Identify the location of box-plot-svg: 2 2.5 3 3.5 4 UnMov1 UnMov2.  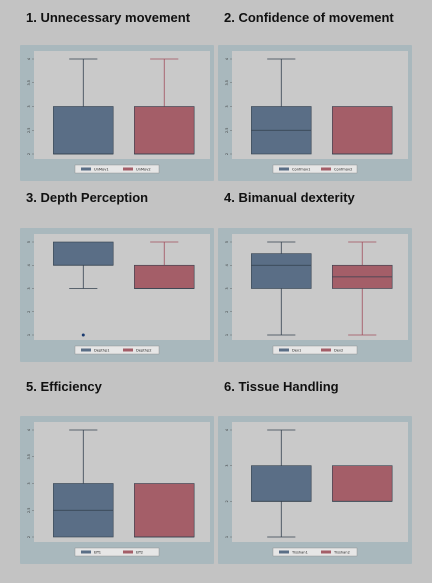
(118, 112).